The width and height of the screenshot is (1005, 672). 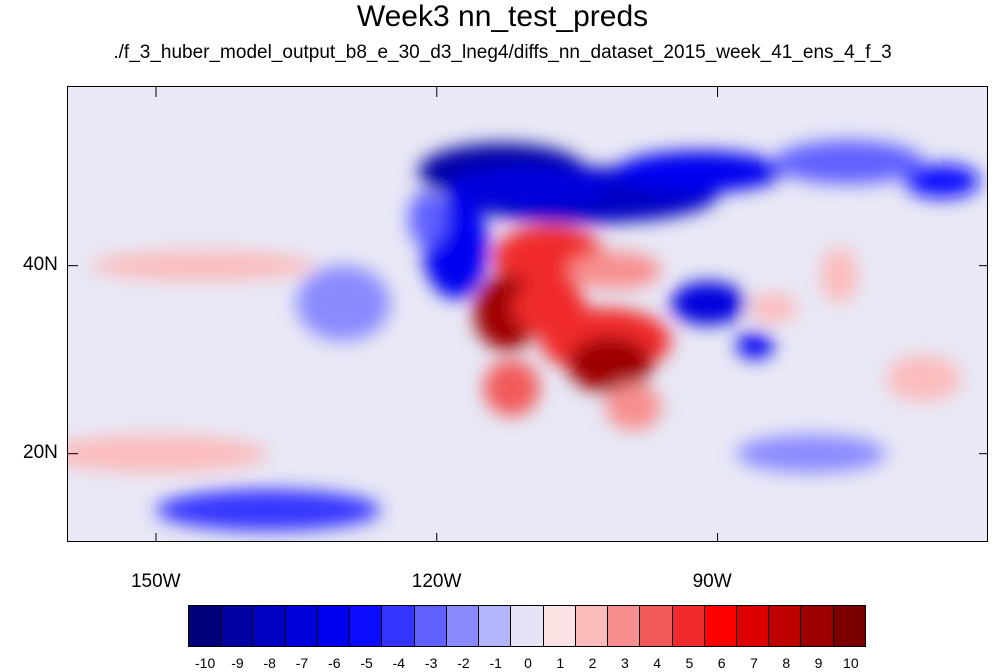 What do you see at coordinates (657, 663) in the screenshot?
I see `colorbar-label-14: 4` at bounding box center [657, 663].